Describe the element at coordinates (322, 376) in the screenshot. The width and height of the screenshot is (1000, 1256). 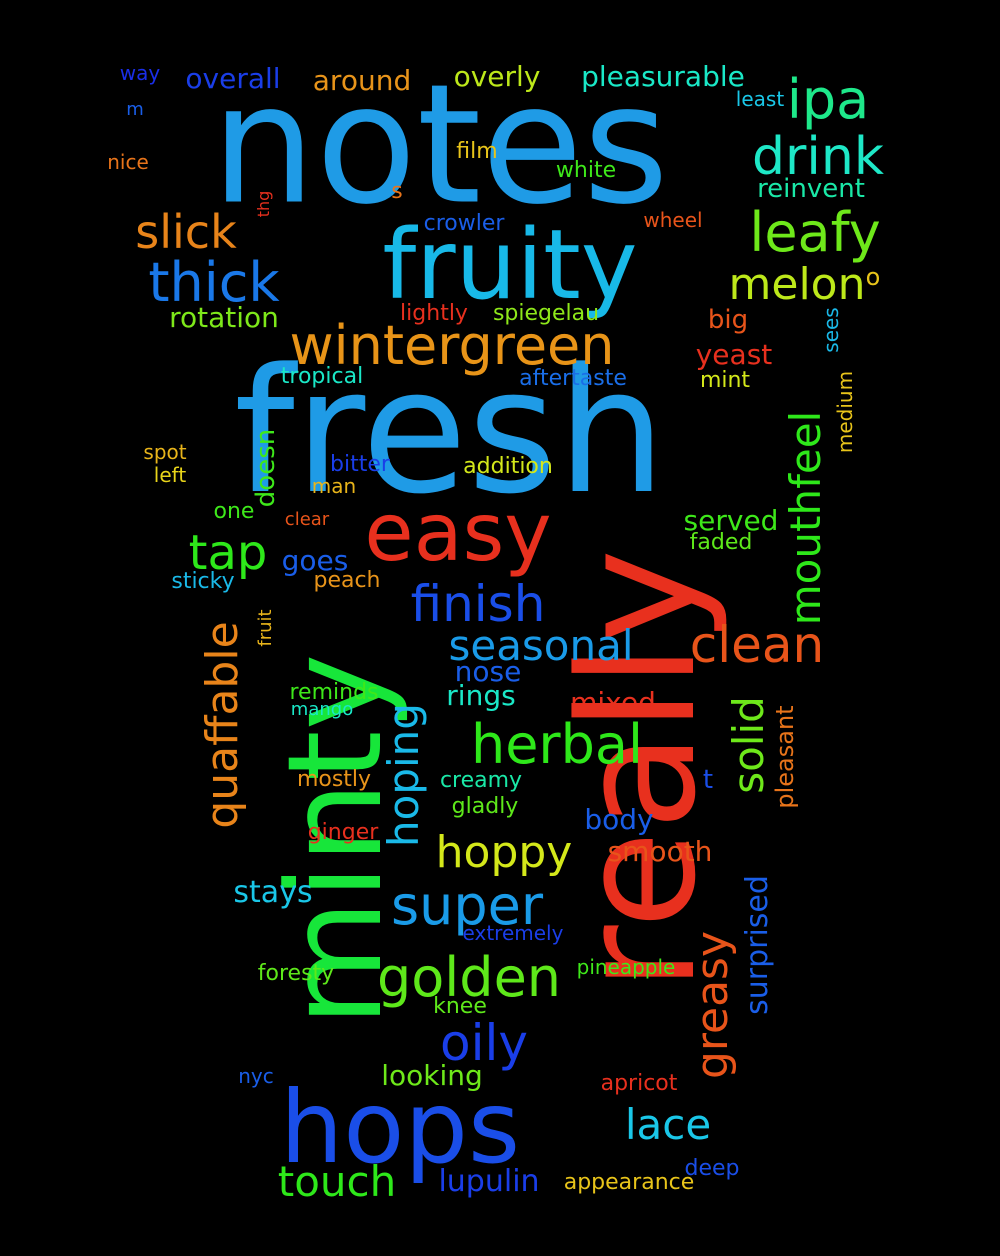
I see `word-tropical: tropical` at that location.